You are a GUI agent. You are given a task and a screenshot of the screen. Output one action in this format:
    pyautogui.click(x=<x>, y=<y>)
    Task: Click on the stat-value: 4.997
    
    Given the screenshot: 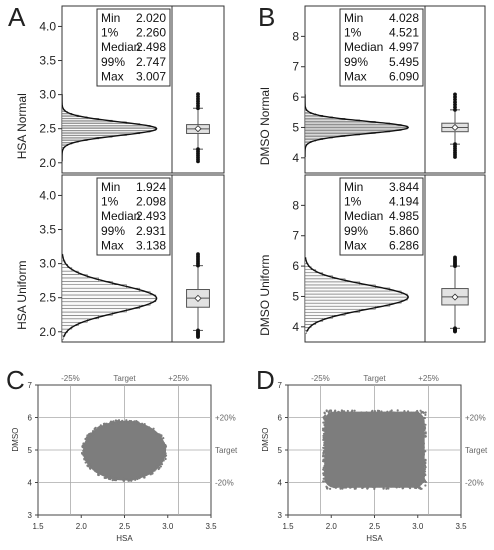 What is the action you would take?
    pyautogui.click(x=404, y=47)
    